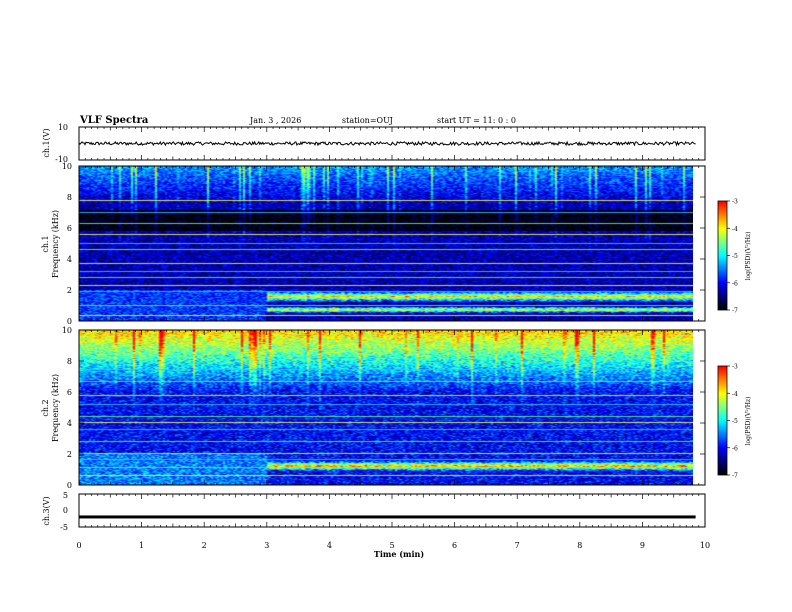 The image size is (792, 612). What do you see at coordinates (78, 545) in the screenshot?
I see `x-tick-label: 0` at bounding box center [78, 545].